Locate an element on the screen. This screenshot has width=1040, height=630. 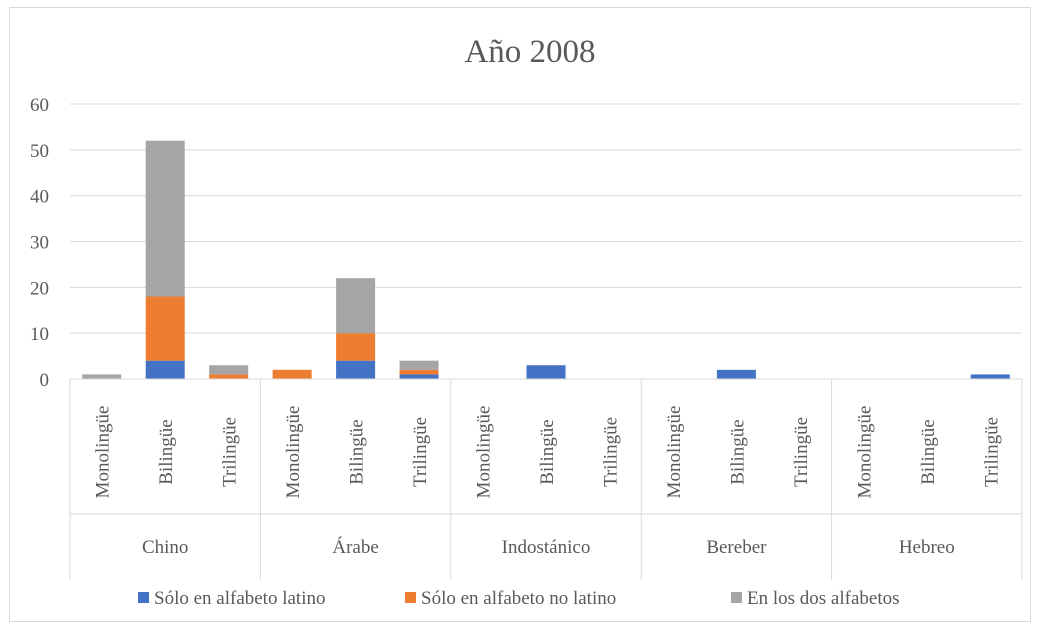
group-label: Árabe is located at coordinates (355, 547).